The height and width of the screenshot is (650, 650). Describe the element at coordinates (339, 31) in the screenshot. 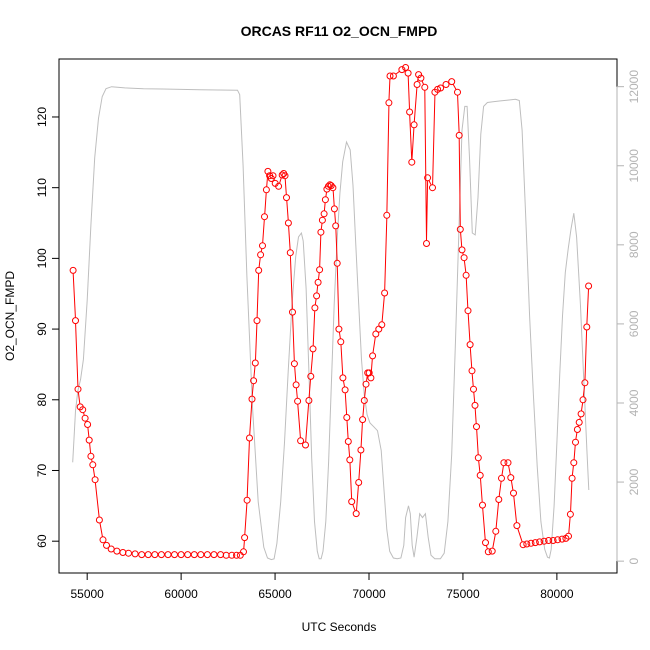

I see `chart-title: ORCAS RF11 O2_OCN_FMPD` at that location.